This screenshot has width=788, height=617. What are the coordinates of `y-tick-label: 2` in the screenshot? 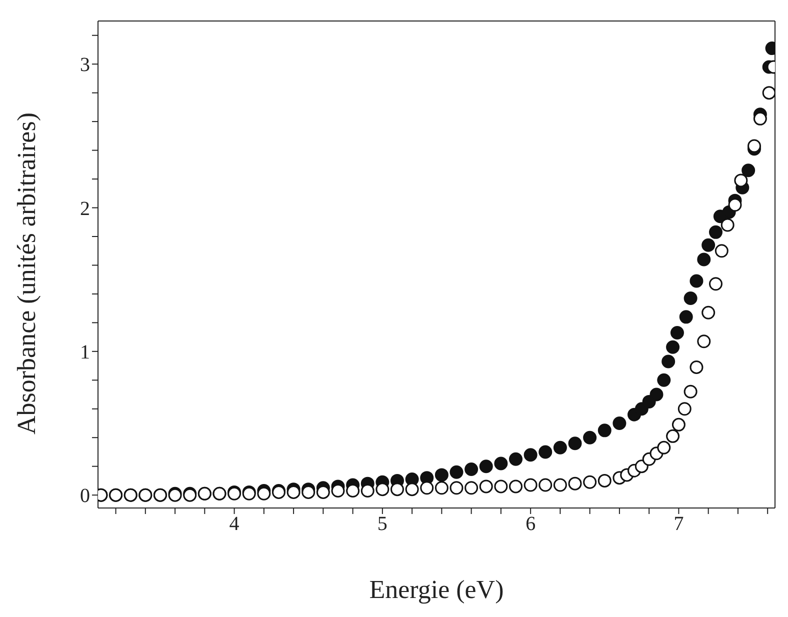 It's located at (85, 209).